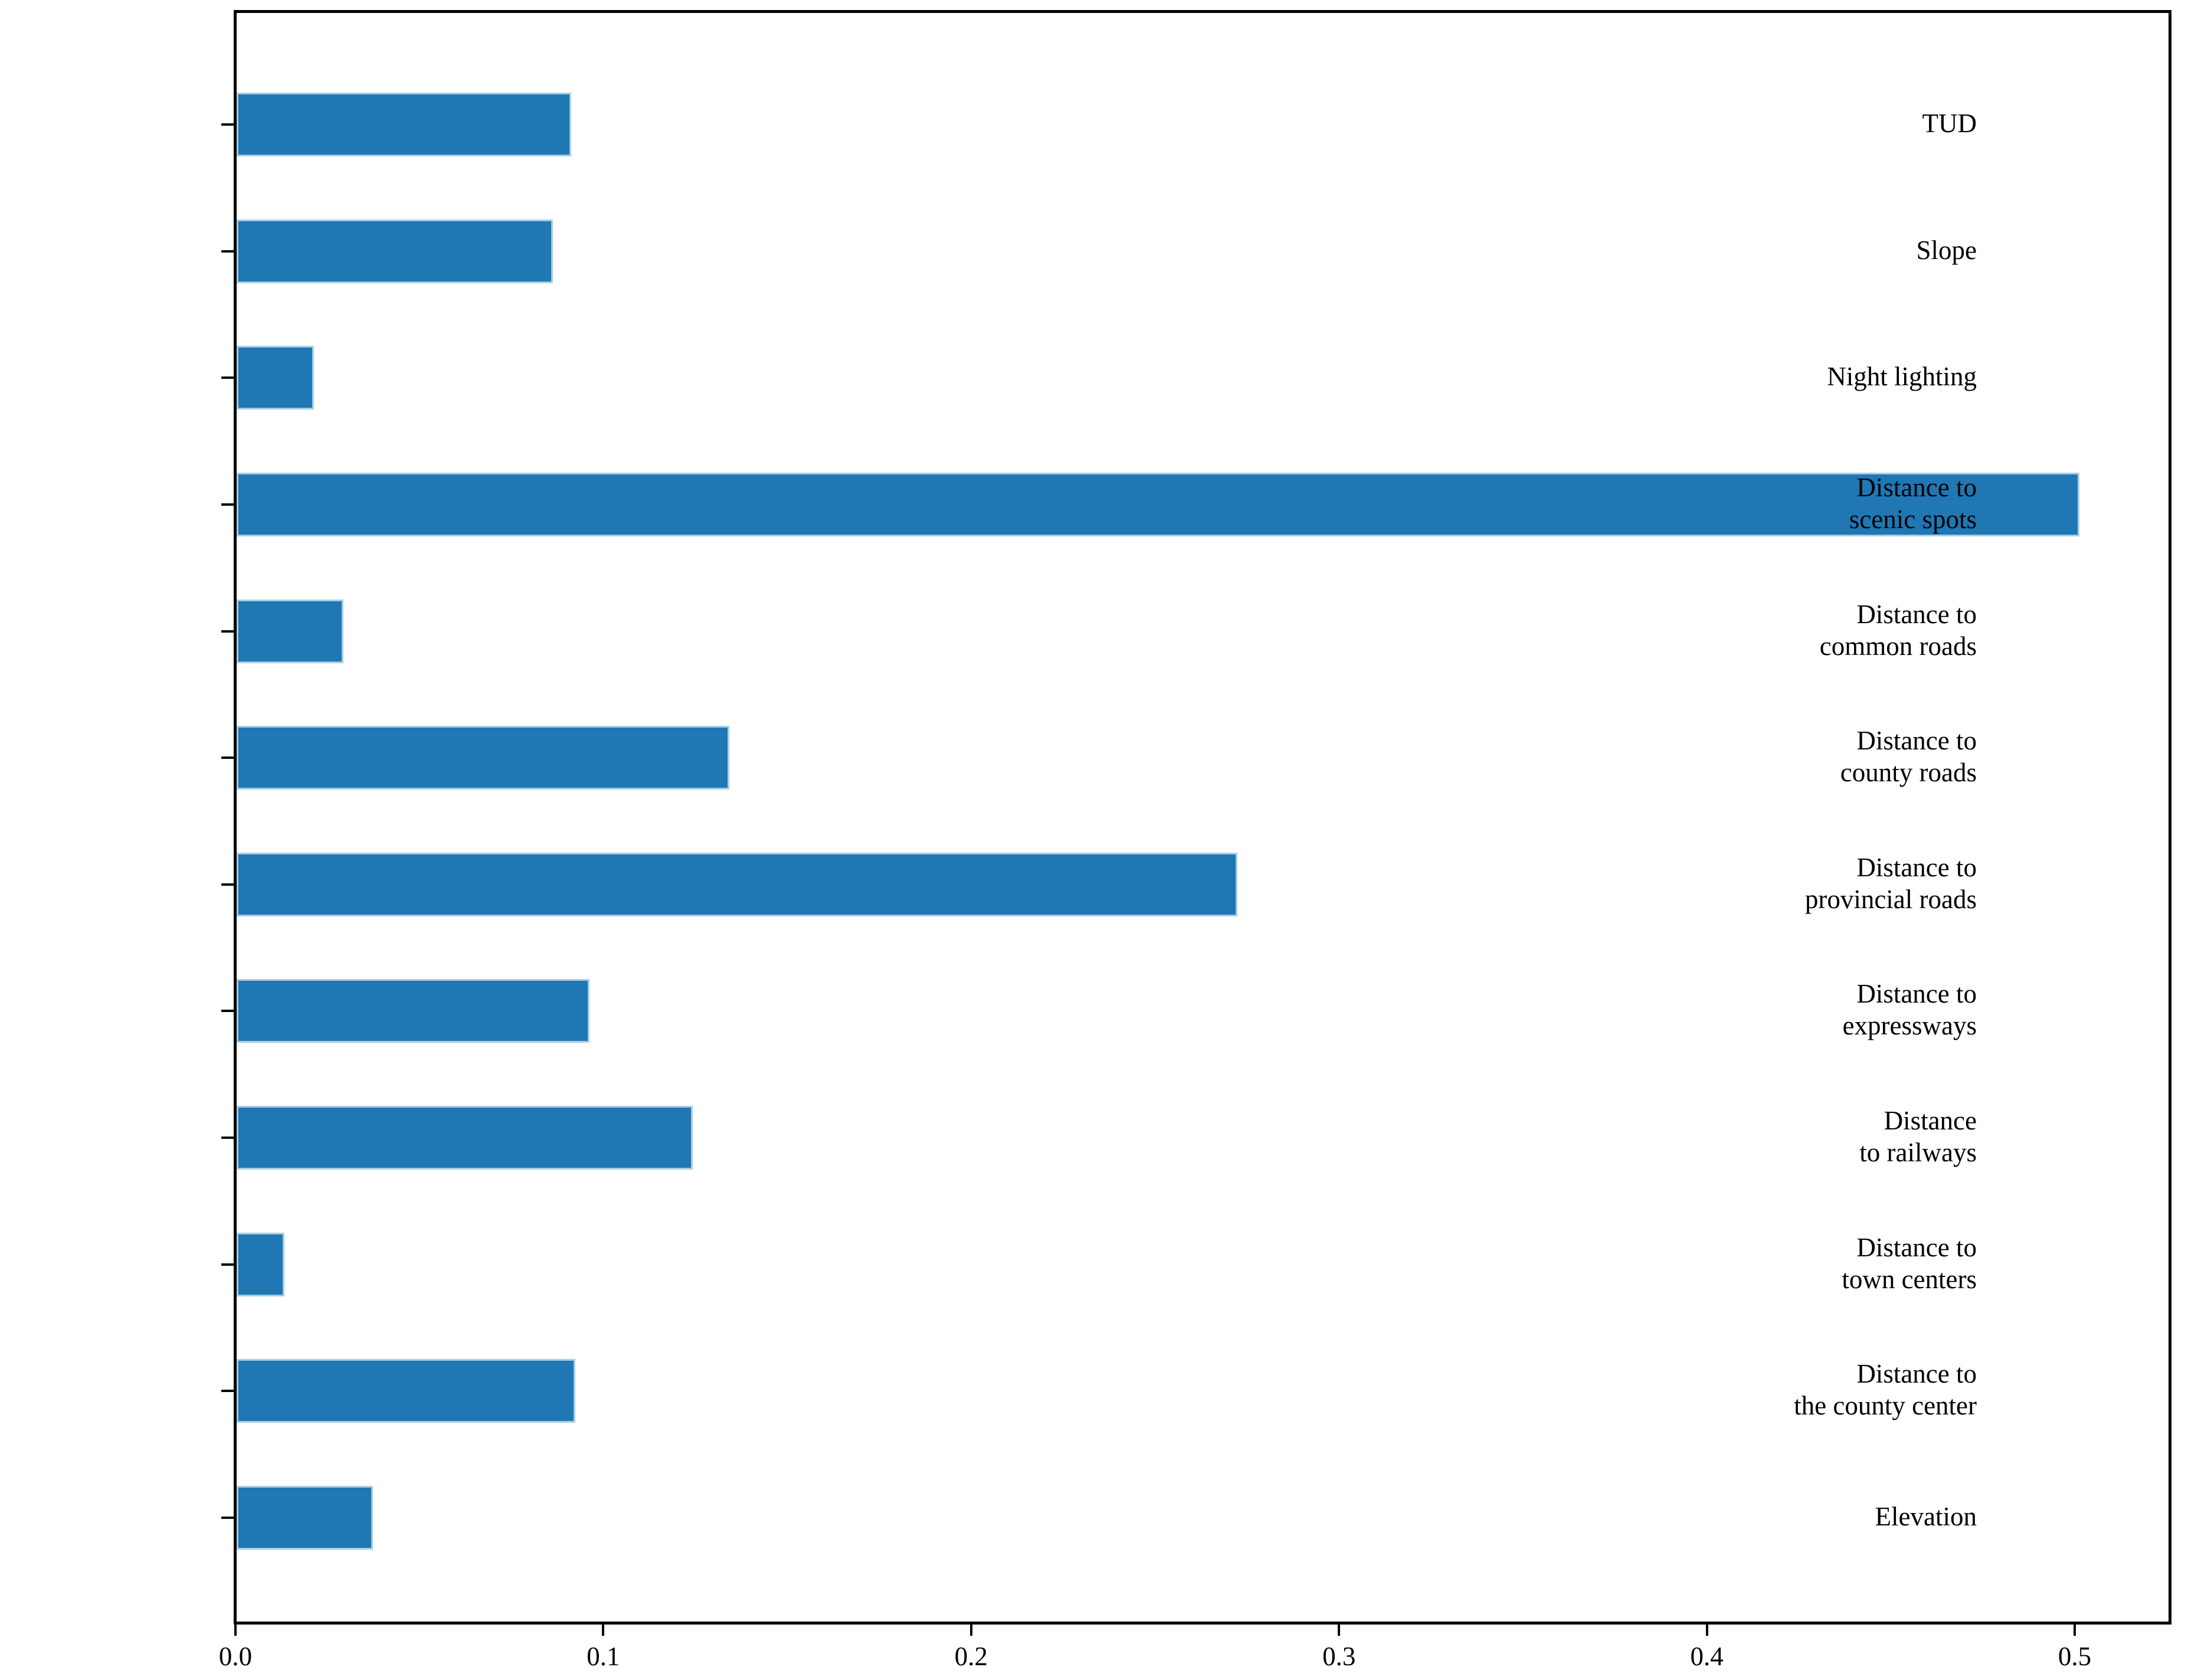 This screenshot has height=1680, width=2188. I want to click on bar-distance-to-scenic-spots, so click(1158, 504).